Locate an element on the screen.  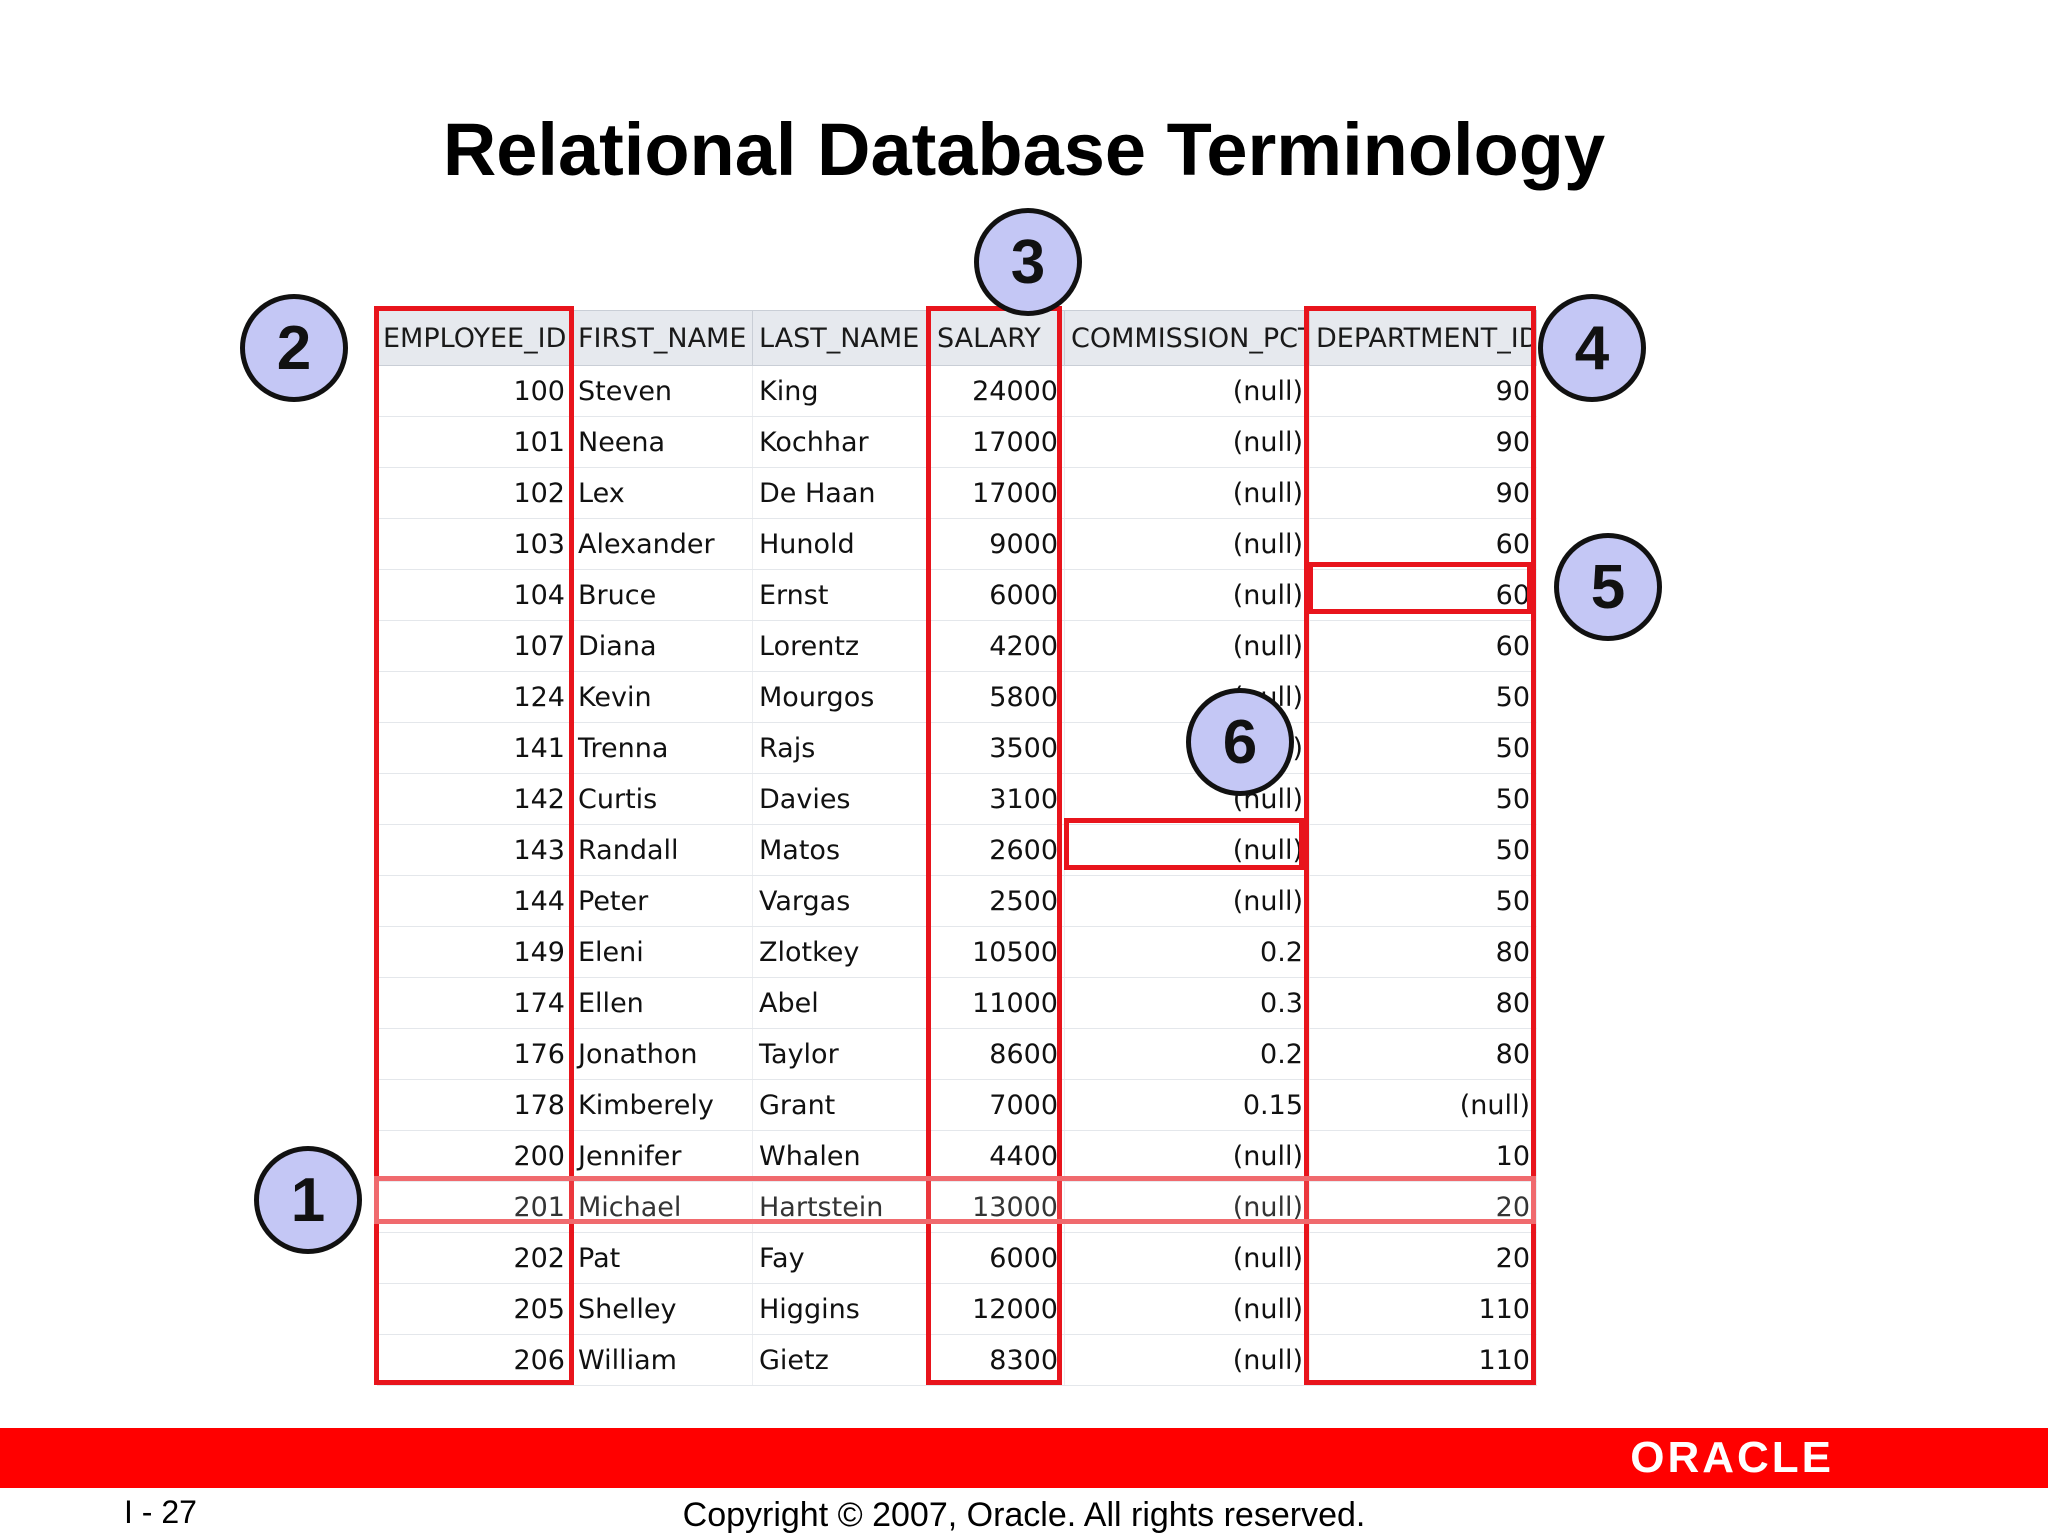
table-cell: Curtis is located at coordinates (662, 799).